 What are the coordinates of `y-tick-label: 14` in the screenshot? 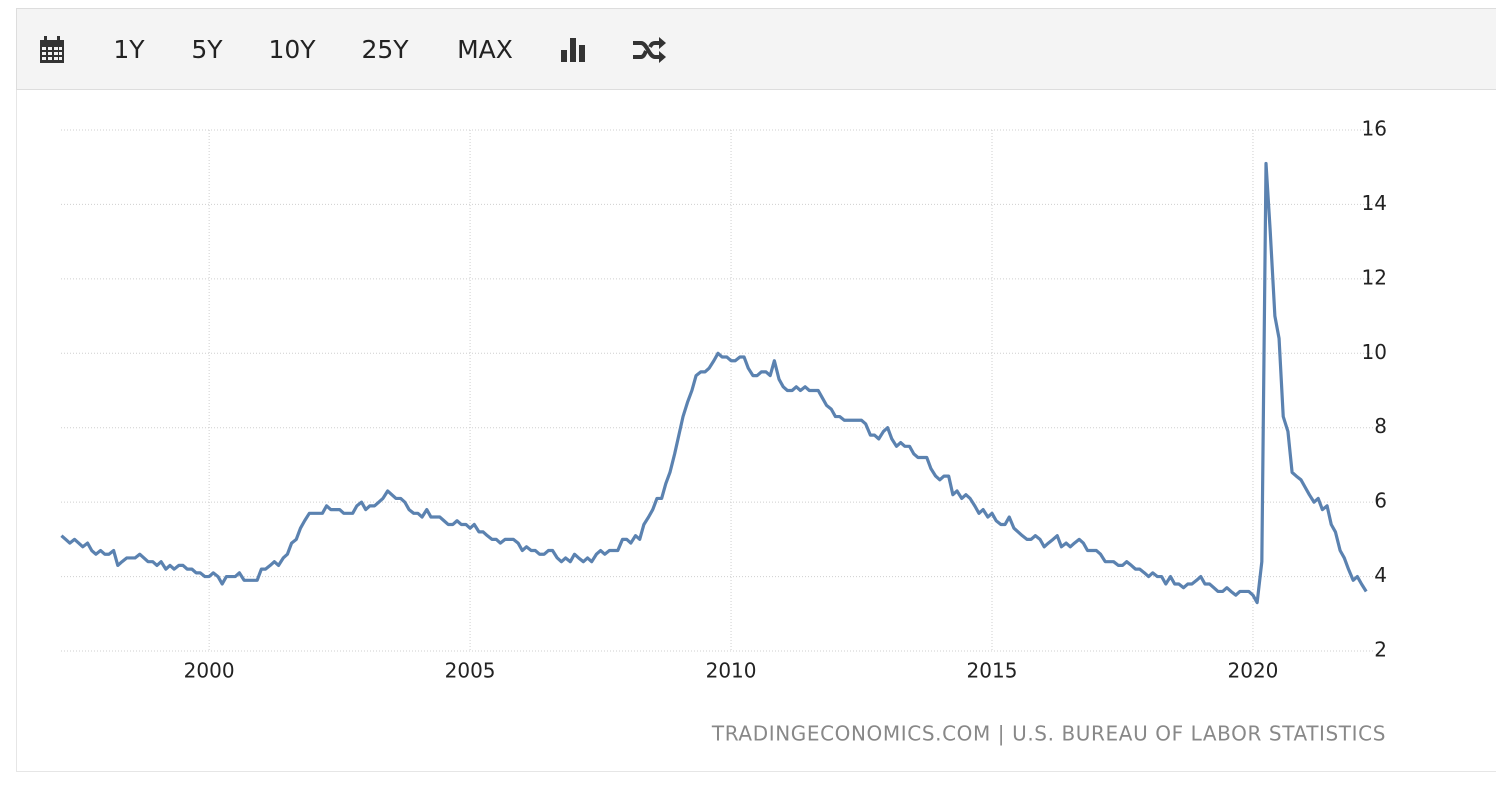 It's located at (1374, 203).